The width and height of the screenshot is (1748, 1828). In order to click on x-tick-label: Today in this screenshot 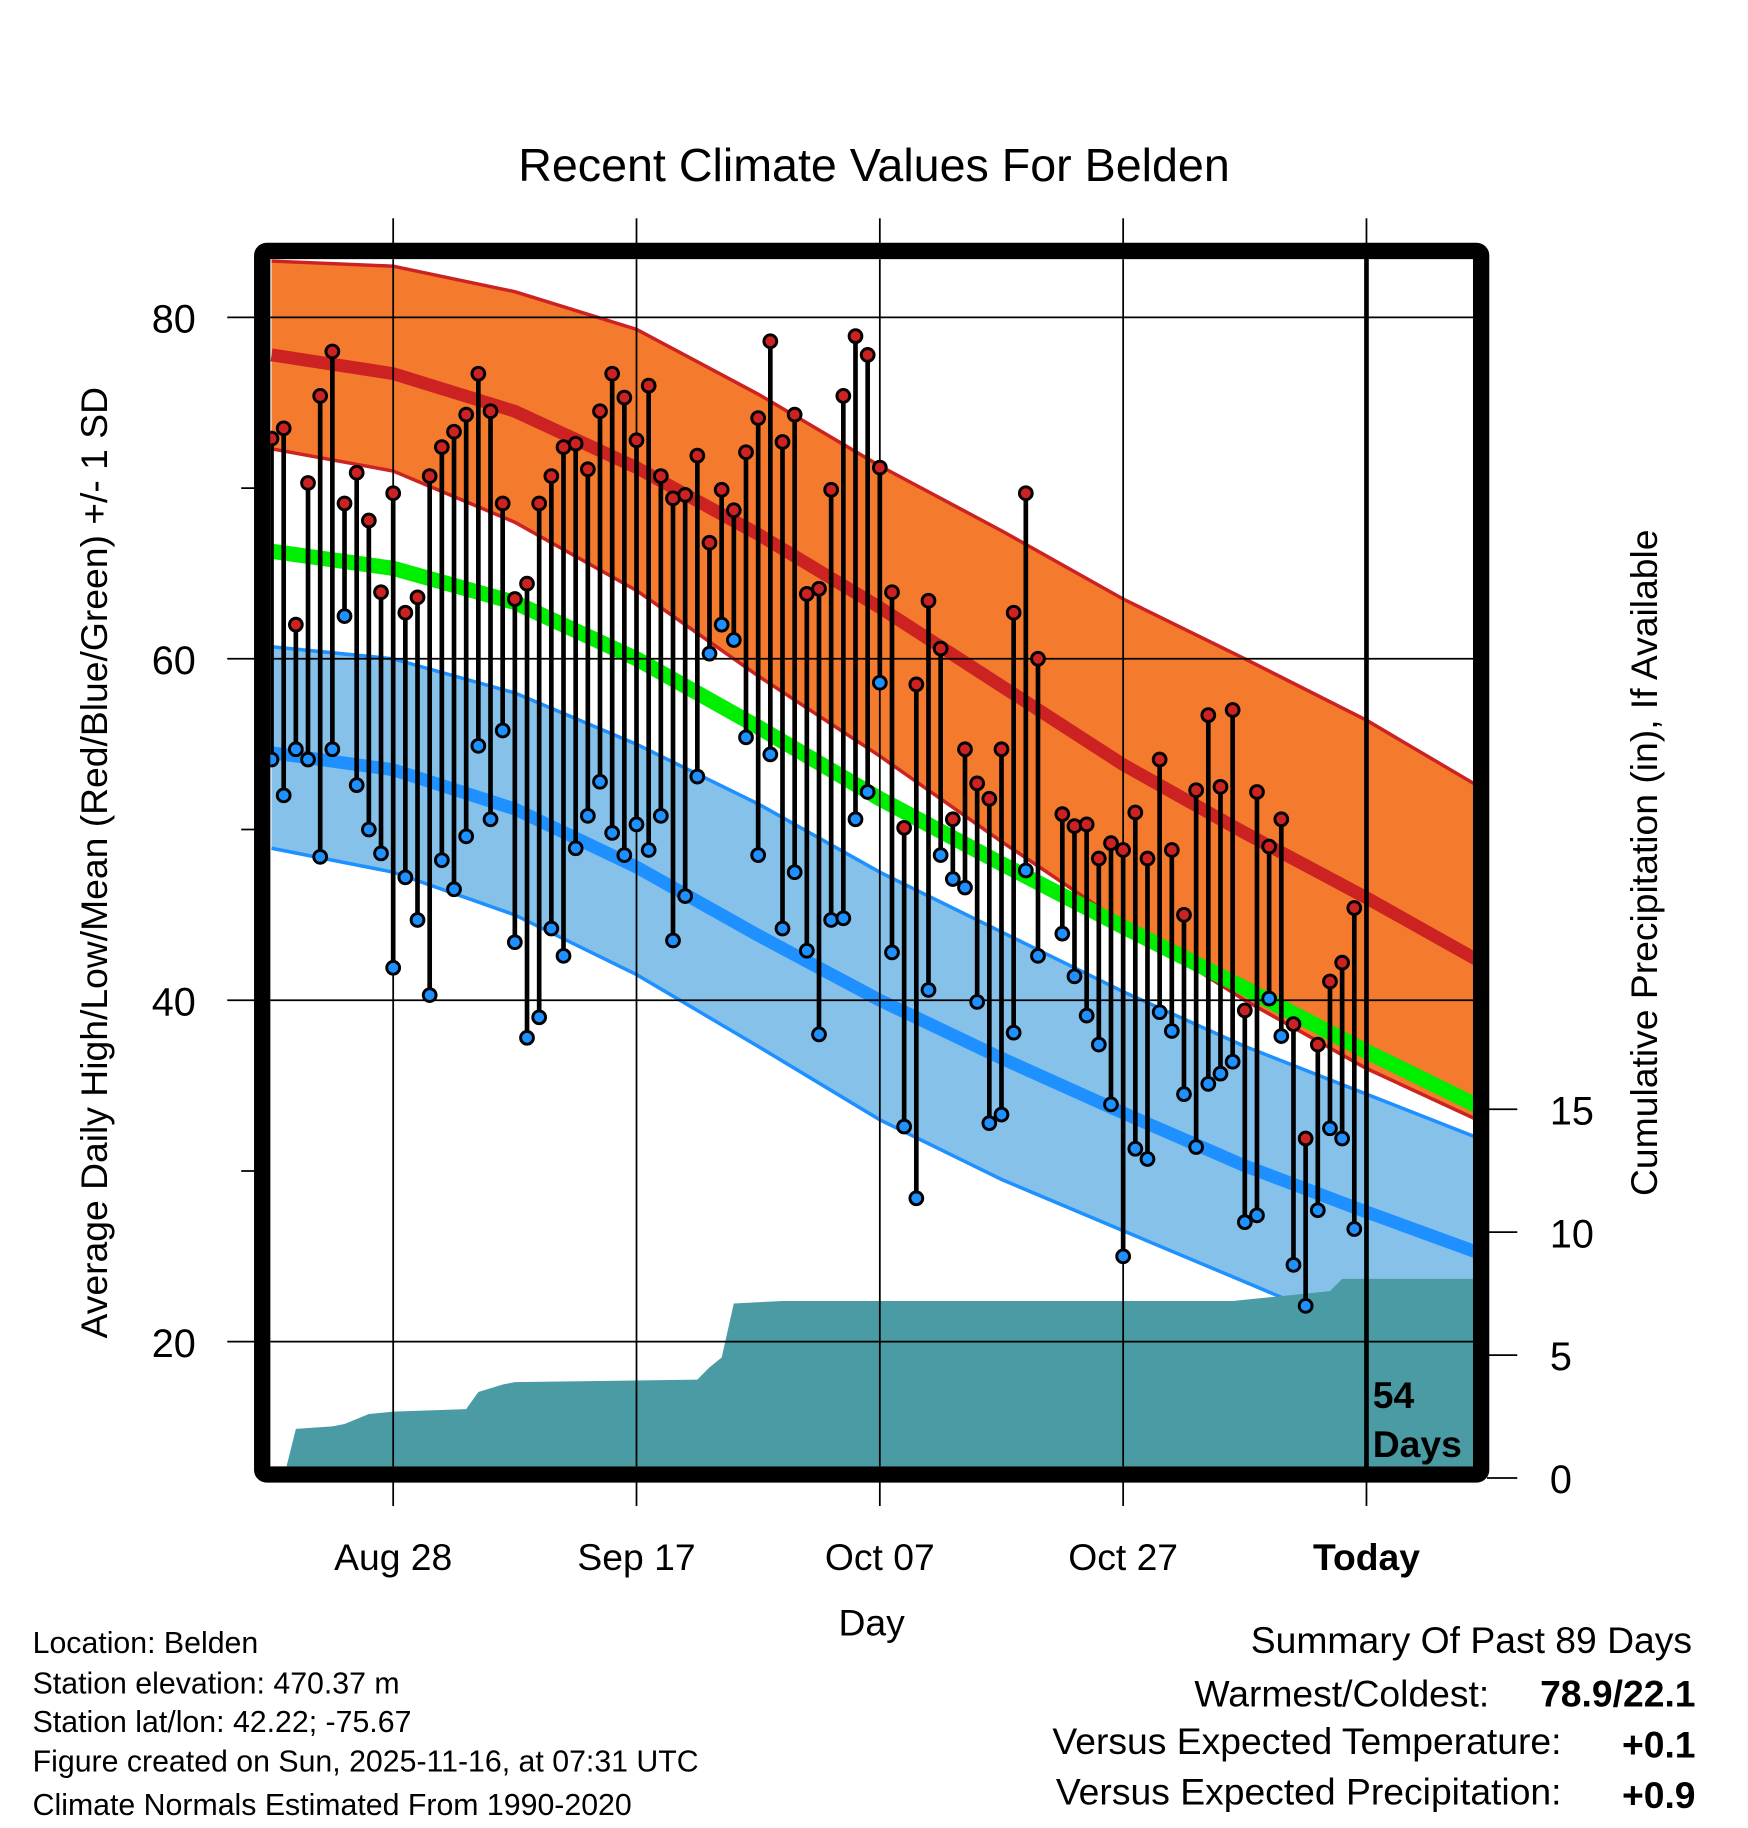, I will do `click(1366, 1557)`.